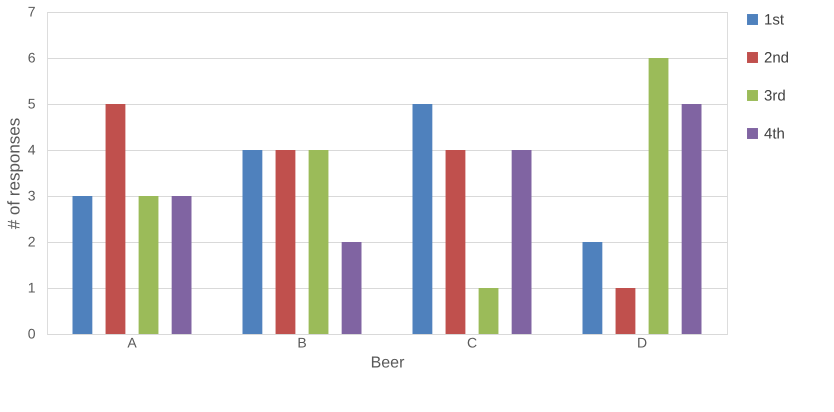  What do you see at coordinates (32, 12) in the screenshot?
I see `y-tick-label: 7` at bounding box center [32, 12].